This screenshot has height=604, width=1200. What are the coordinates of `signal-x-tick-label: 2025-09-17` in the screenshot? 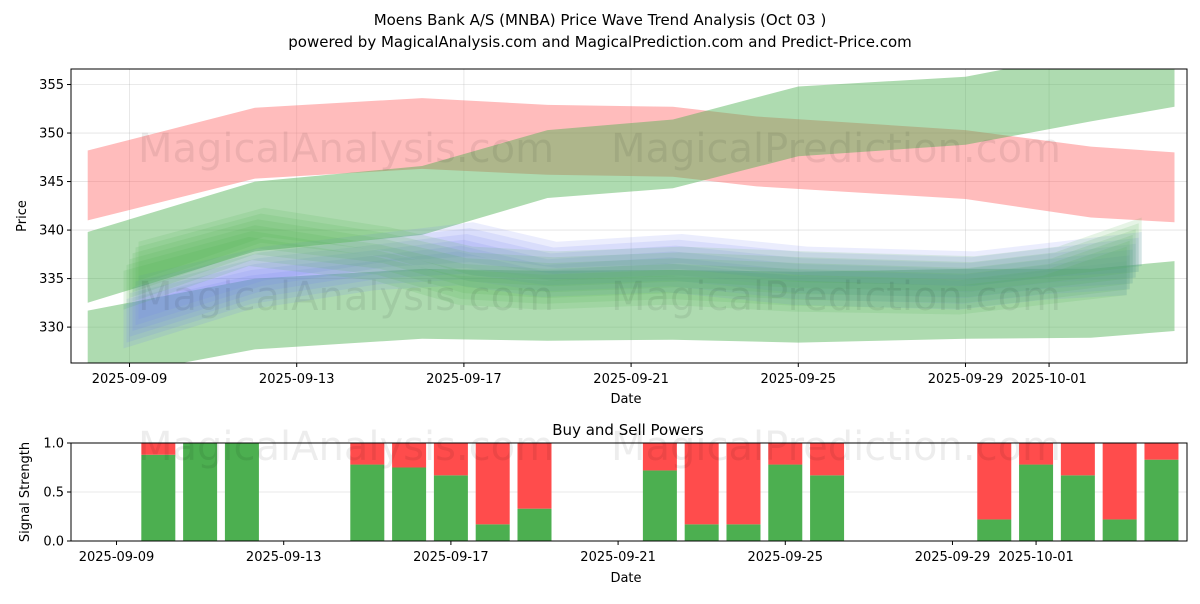 It's located at (451, 557).